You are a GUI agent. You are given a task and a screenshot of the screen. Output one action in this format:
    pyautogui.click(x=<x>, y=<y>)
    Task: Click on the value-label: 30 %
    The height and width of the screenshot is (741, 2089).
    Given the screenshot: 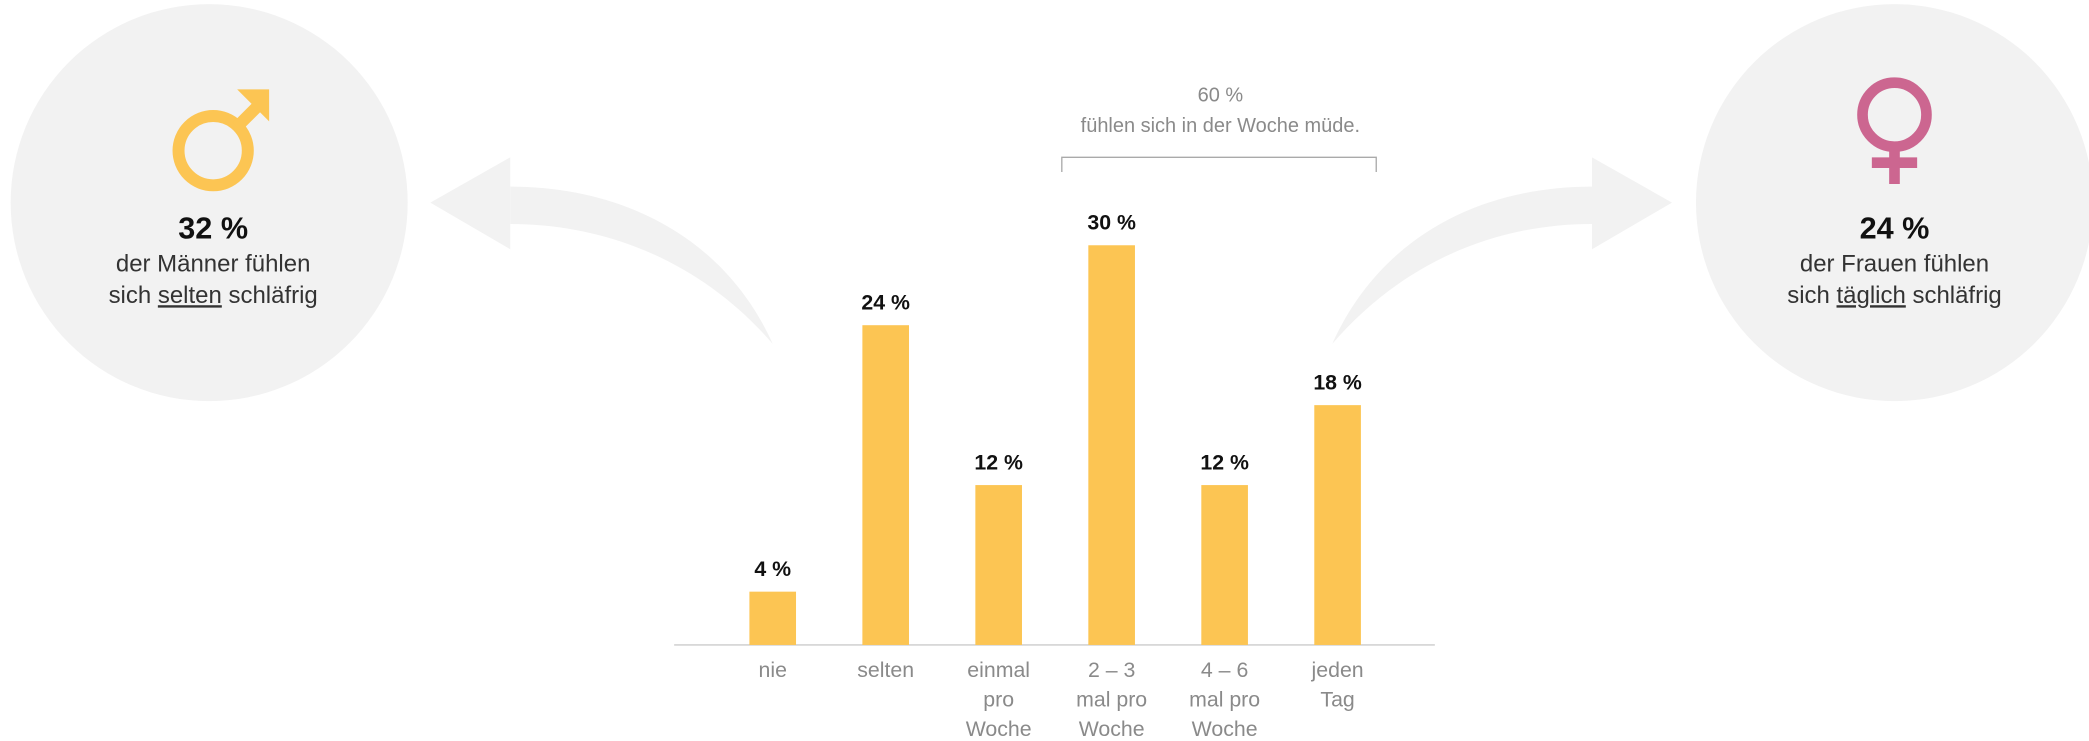 What is the action you would take?
    pyautogui.click(x=1111, y=223)
    